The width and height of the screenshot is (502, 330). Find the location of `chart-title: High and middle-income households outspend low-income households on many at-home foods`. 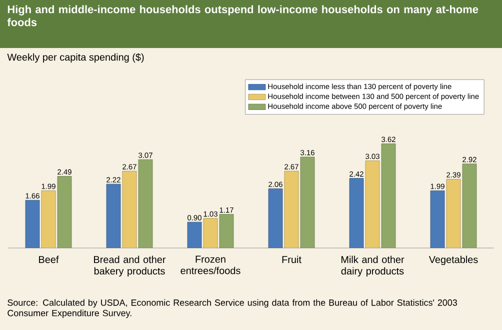

chart-title: High and middle-income households outspend low-income households on many at-home foods is located at coordinates (242, 15).